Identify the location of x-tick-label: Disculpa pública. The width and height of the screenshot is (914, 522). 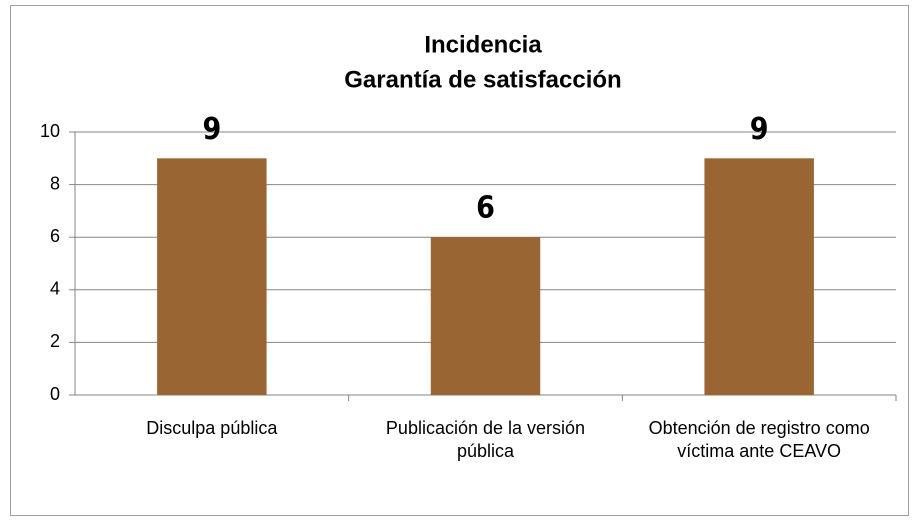
(212, 428).